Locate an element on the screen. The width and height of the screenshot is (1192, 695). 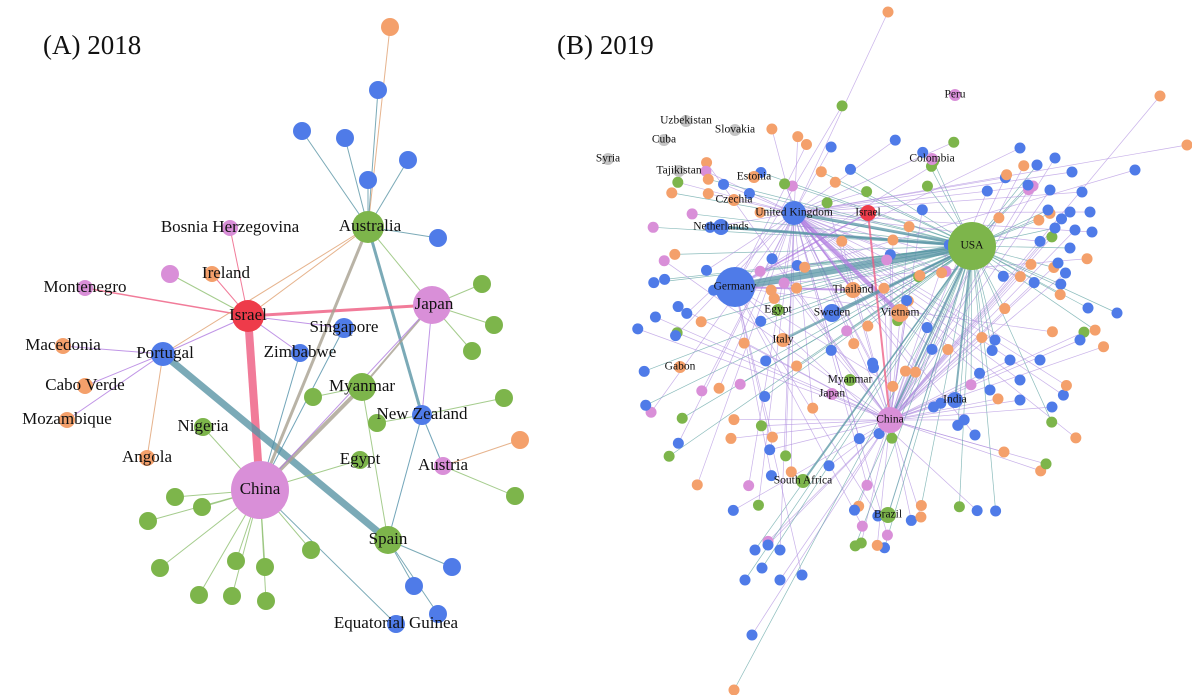
node-label: Mozambique is located at coordinates (67, 418).